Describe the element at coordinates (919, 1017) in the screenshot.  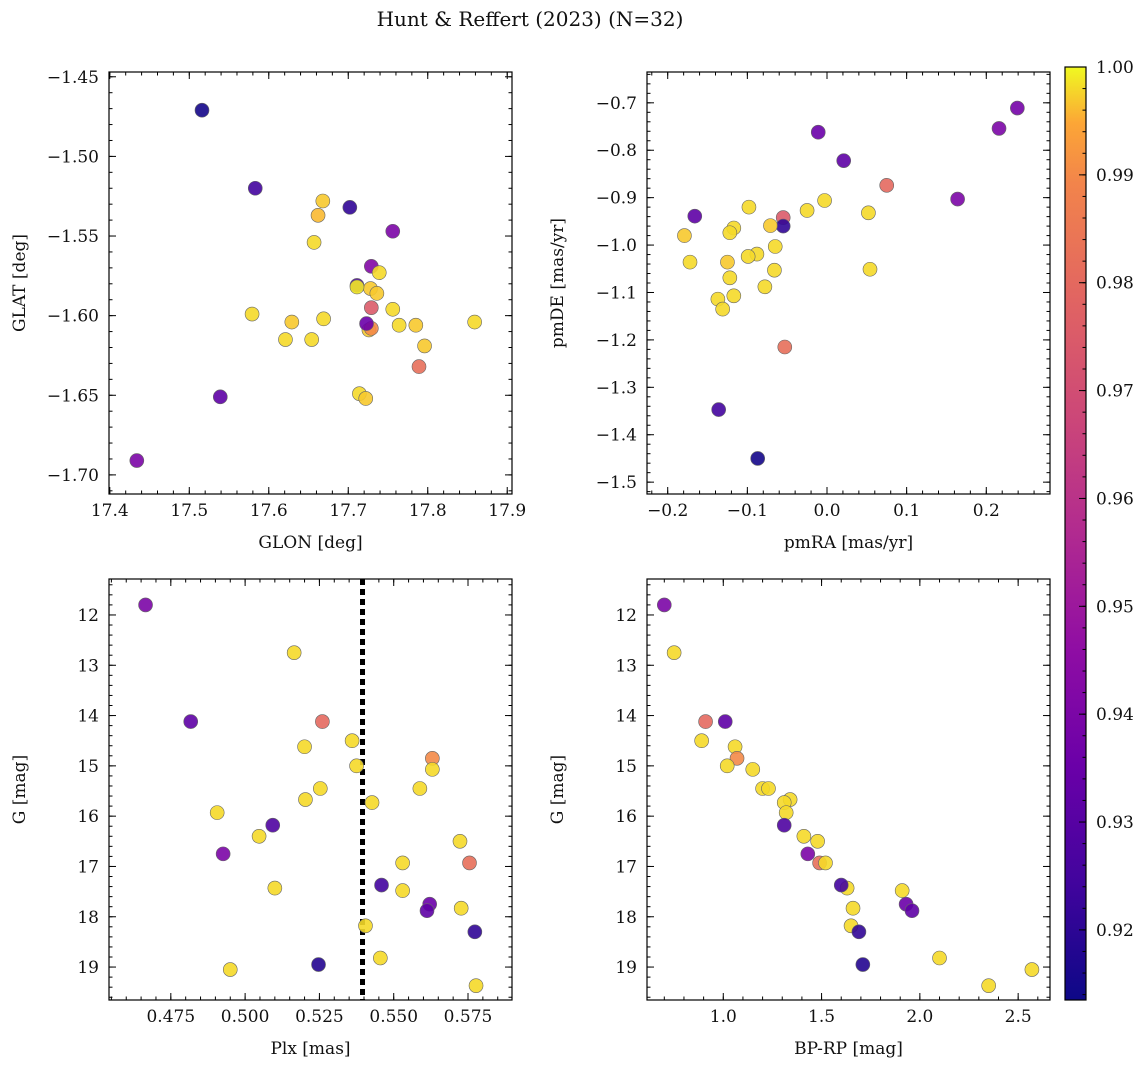
I see `x-tick-label: 2.0` at that location.